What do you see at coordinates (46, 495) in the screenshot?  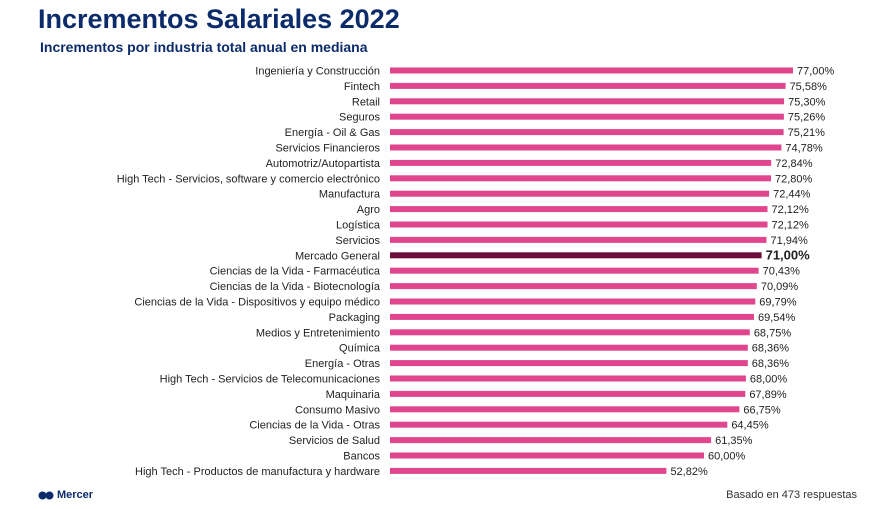 I see `mercer-logo-icon` at bounding box center [46, 495].